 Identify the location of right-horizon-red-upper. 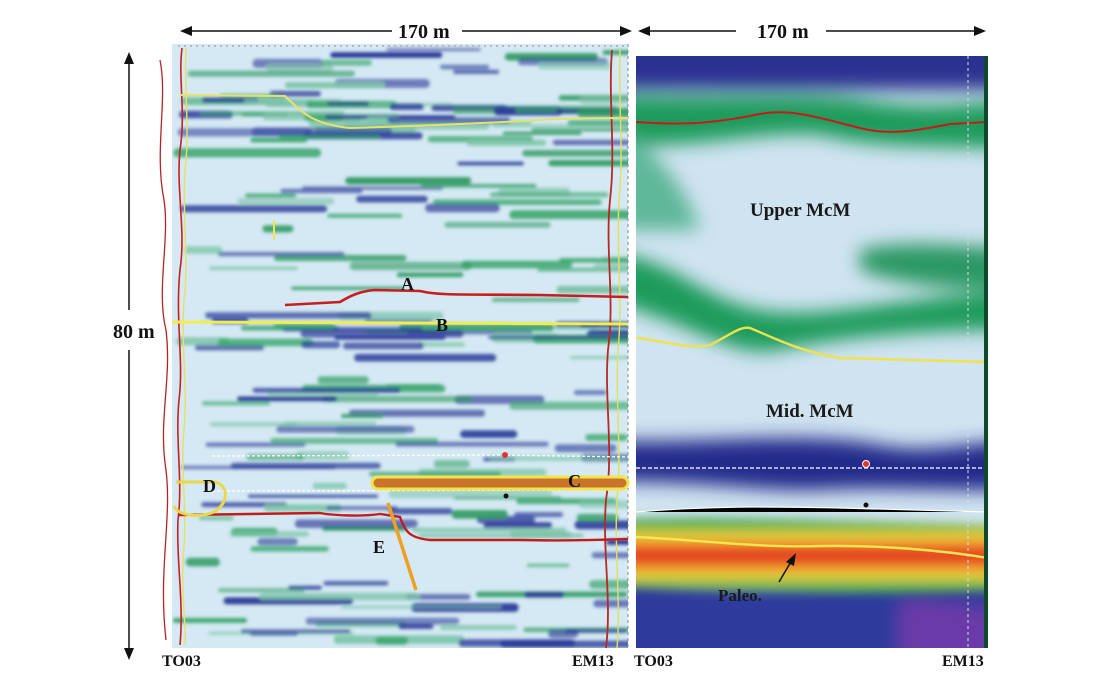
(812, 122).